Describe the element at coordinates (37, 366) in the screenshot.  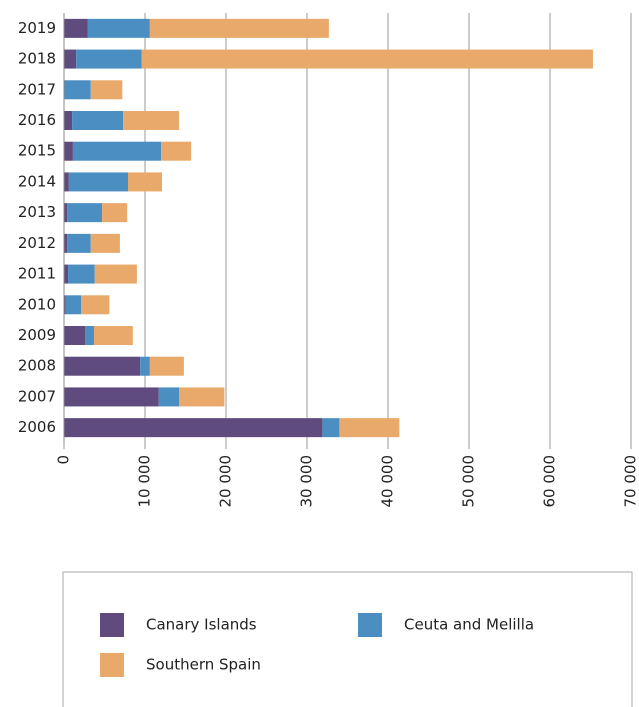
I see `y-tick-label: 2008` at that location.